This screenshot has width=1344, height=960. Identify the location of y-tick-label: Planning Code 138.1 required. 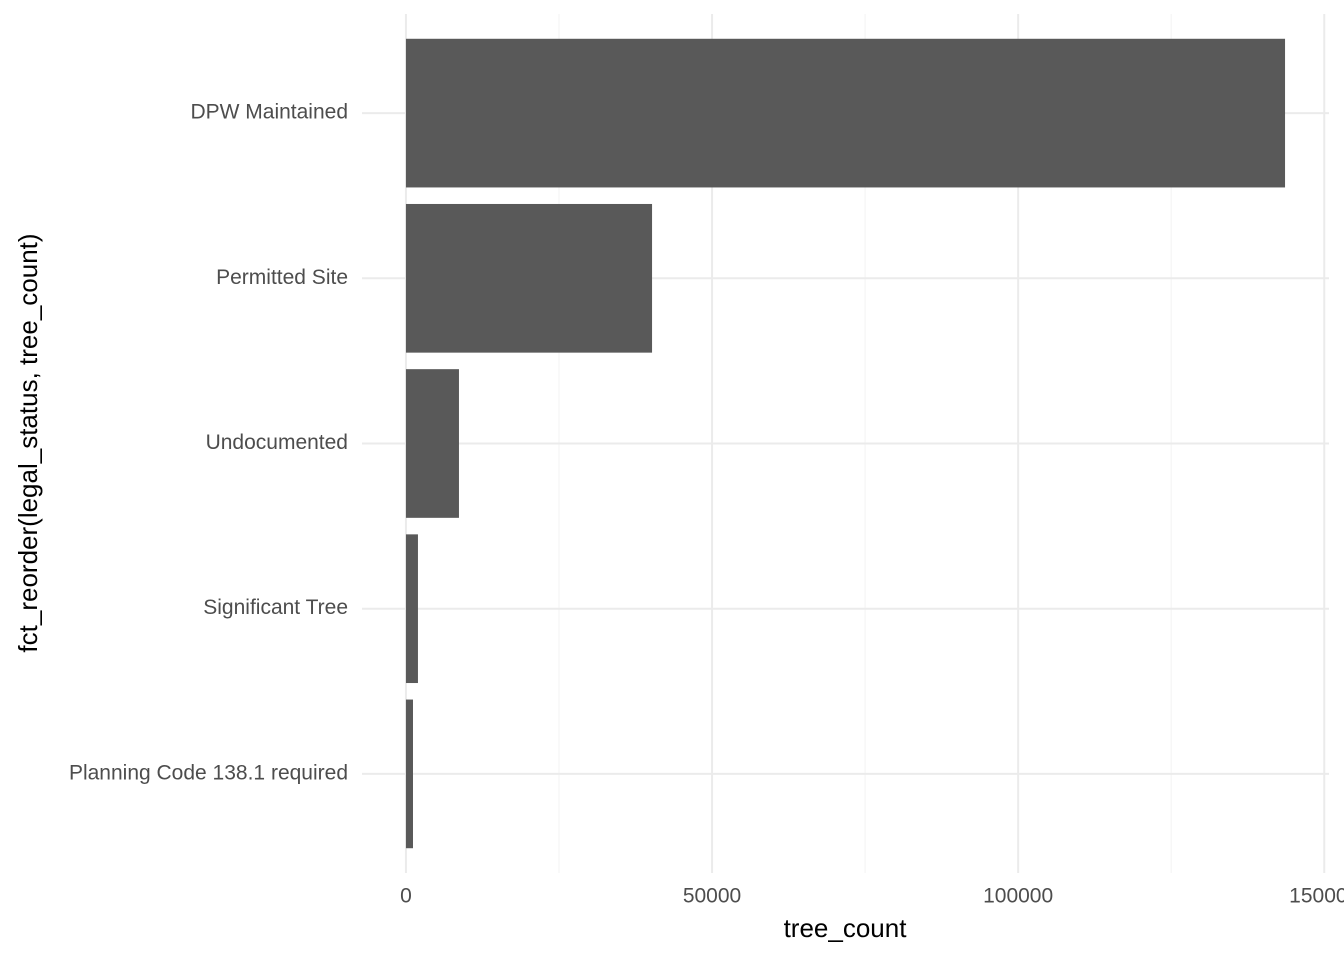
(208, 772).